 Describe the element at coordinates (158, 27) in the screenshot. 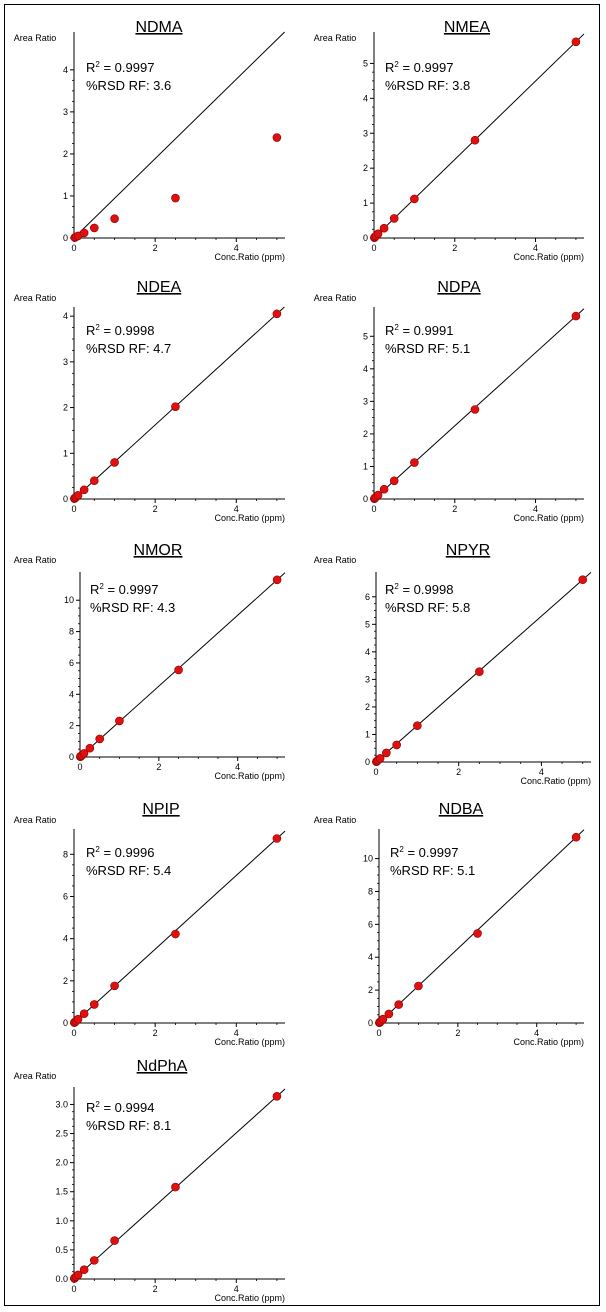

I see `chart-title: NDMA` at that location.